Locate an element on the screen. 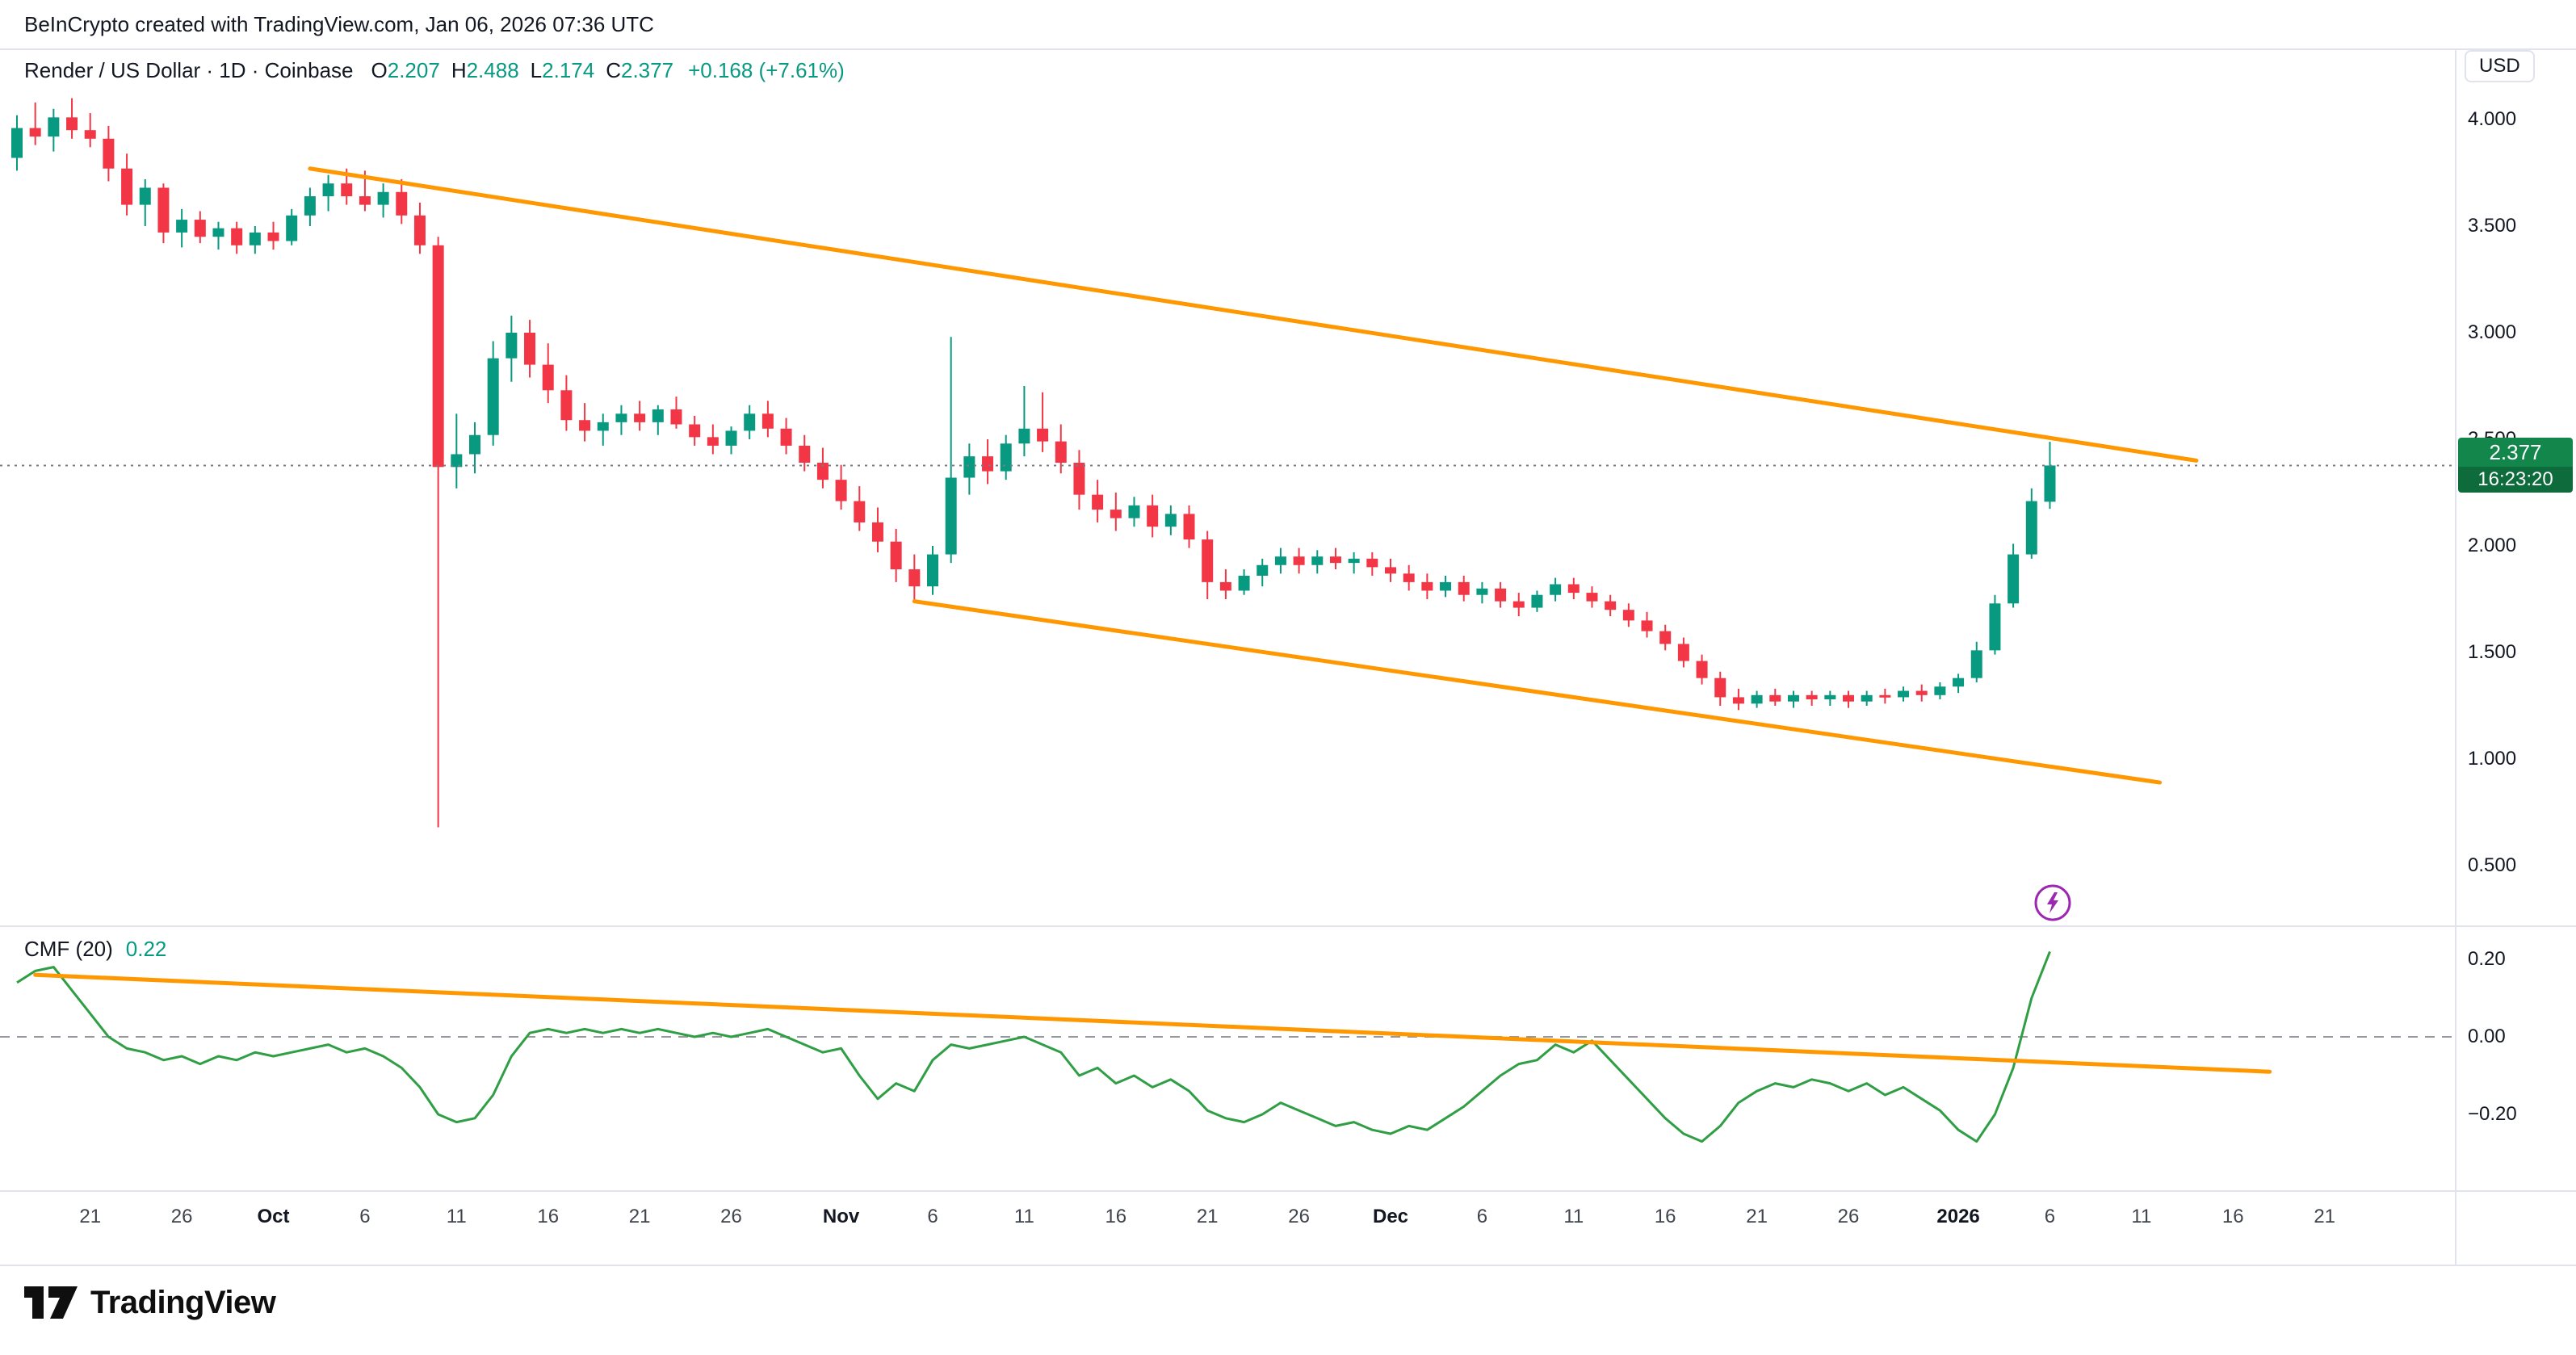  ohlc-high-label: H is located at coordinates (459, 70).